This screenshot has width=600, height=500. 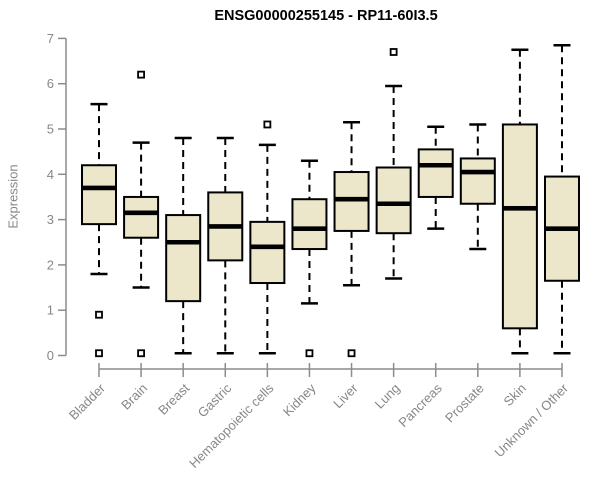 I want to click on category-label: Lung, so click(x=387, y=396).